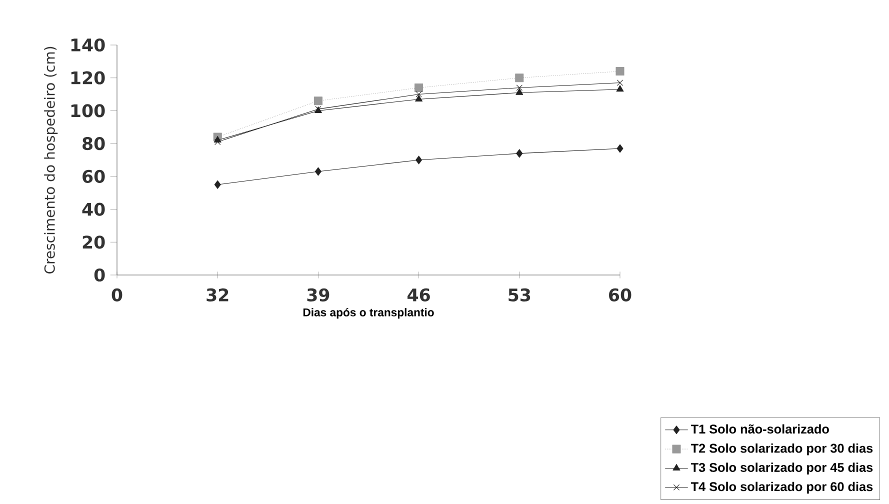  Describe the element at coordinates (88, 77) in the screenshot. I see `y-tick-label: 120` at that location.